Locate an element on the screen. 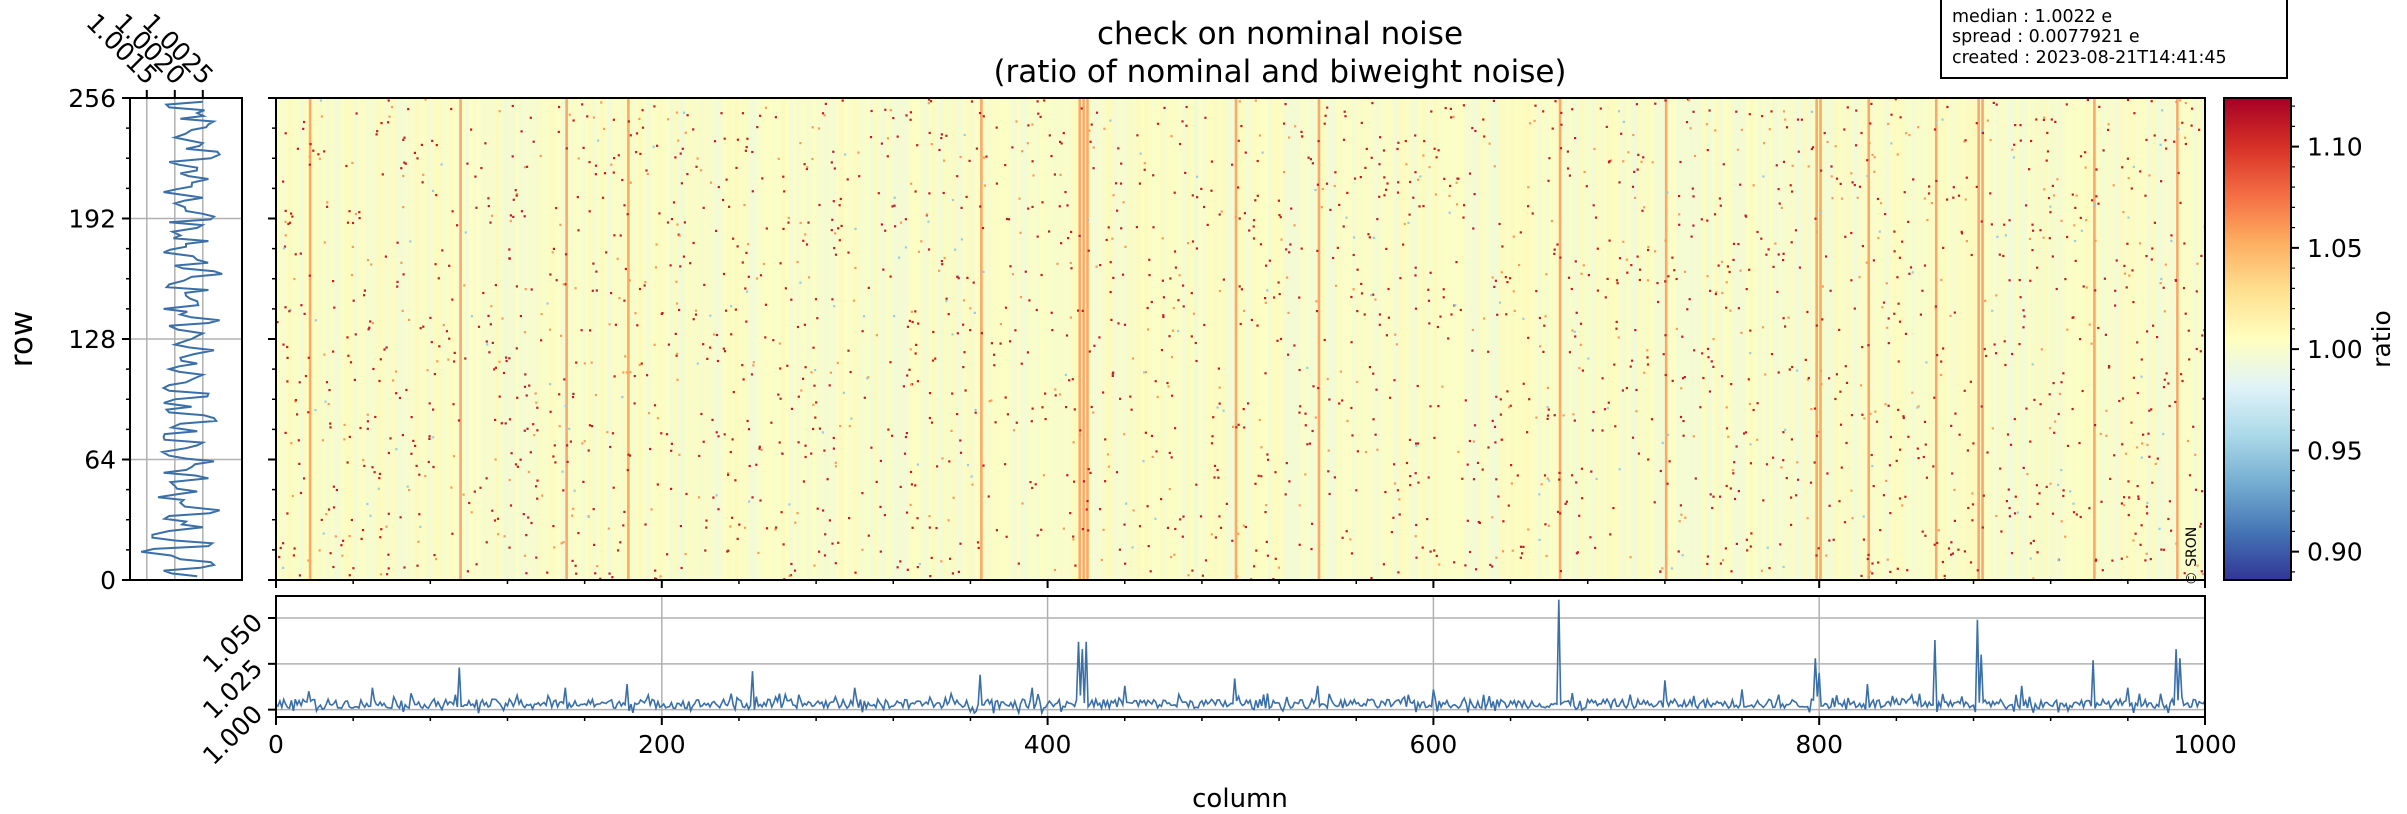 Image resolution: width=2407 pixels, height=814 pixels. colorbar-tick-label: 0.95 is located at coordinates (2335, 450).